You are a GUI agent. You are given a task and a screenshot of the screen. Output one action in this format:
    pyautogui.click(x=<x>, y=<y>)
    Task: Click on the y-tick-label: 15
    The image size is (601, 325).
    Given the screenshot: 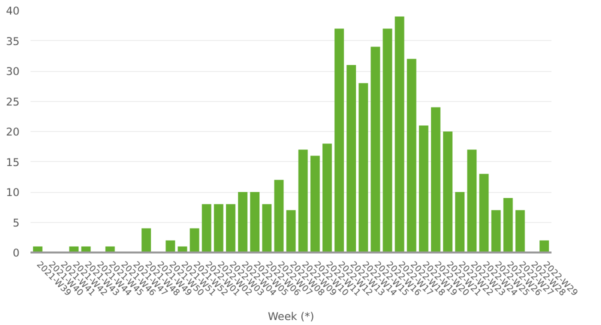 What is the action you would take?
    pyautogui.click(x=13, y=162)
    